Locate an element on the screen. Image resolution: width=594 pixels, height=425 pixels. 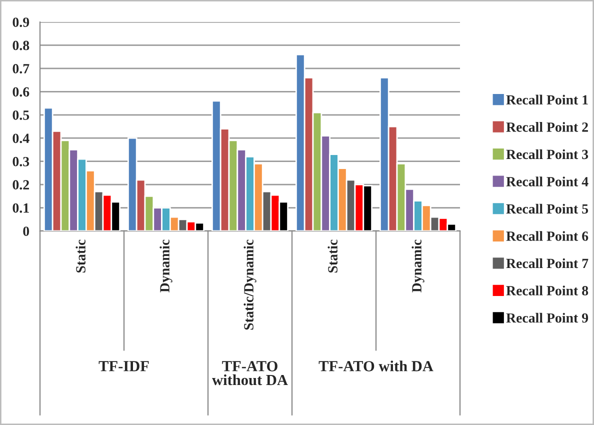
y-tick-label: 0.7 is located at coordinates (21, 69).